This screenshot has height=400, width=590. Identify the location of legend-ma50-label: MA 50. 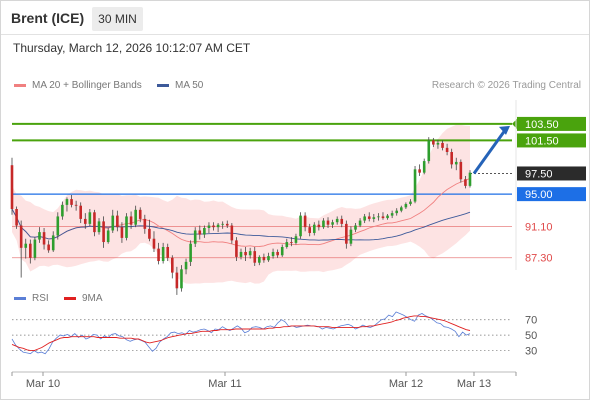
(189, 85).